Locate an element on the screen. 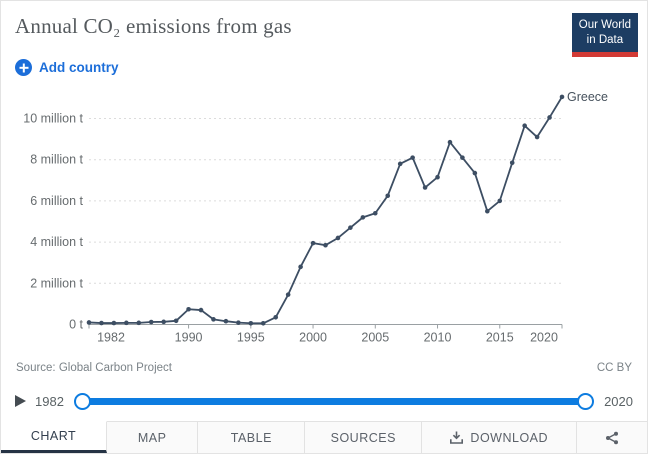 The image size is (648, 454). tab-share is located at coordinates (612, 437).